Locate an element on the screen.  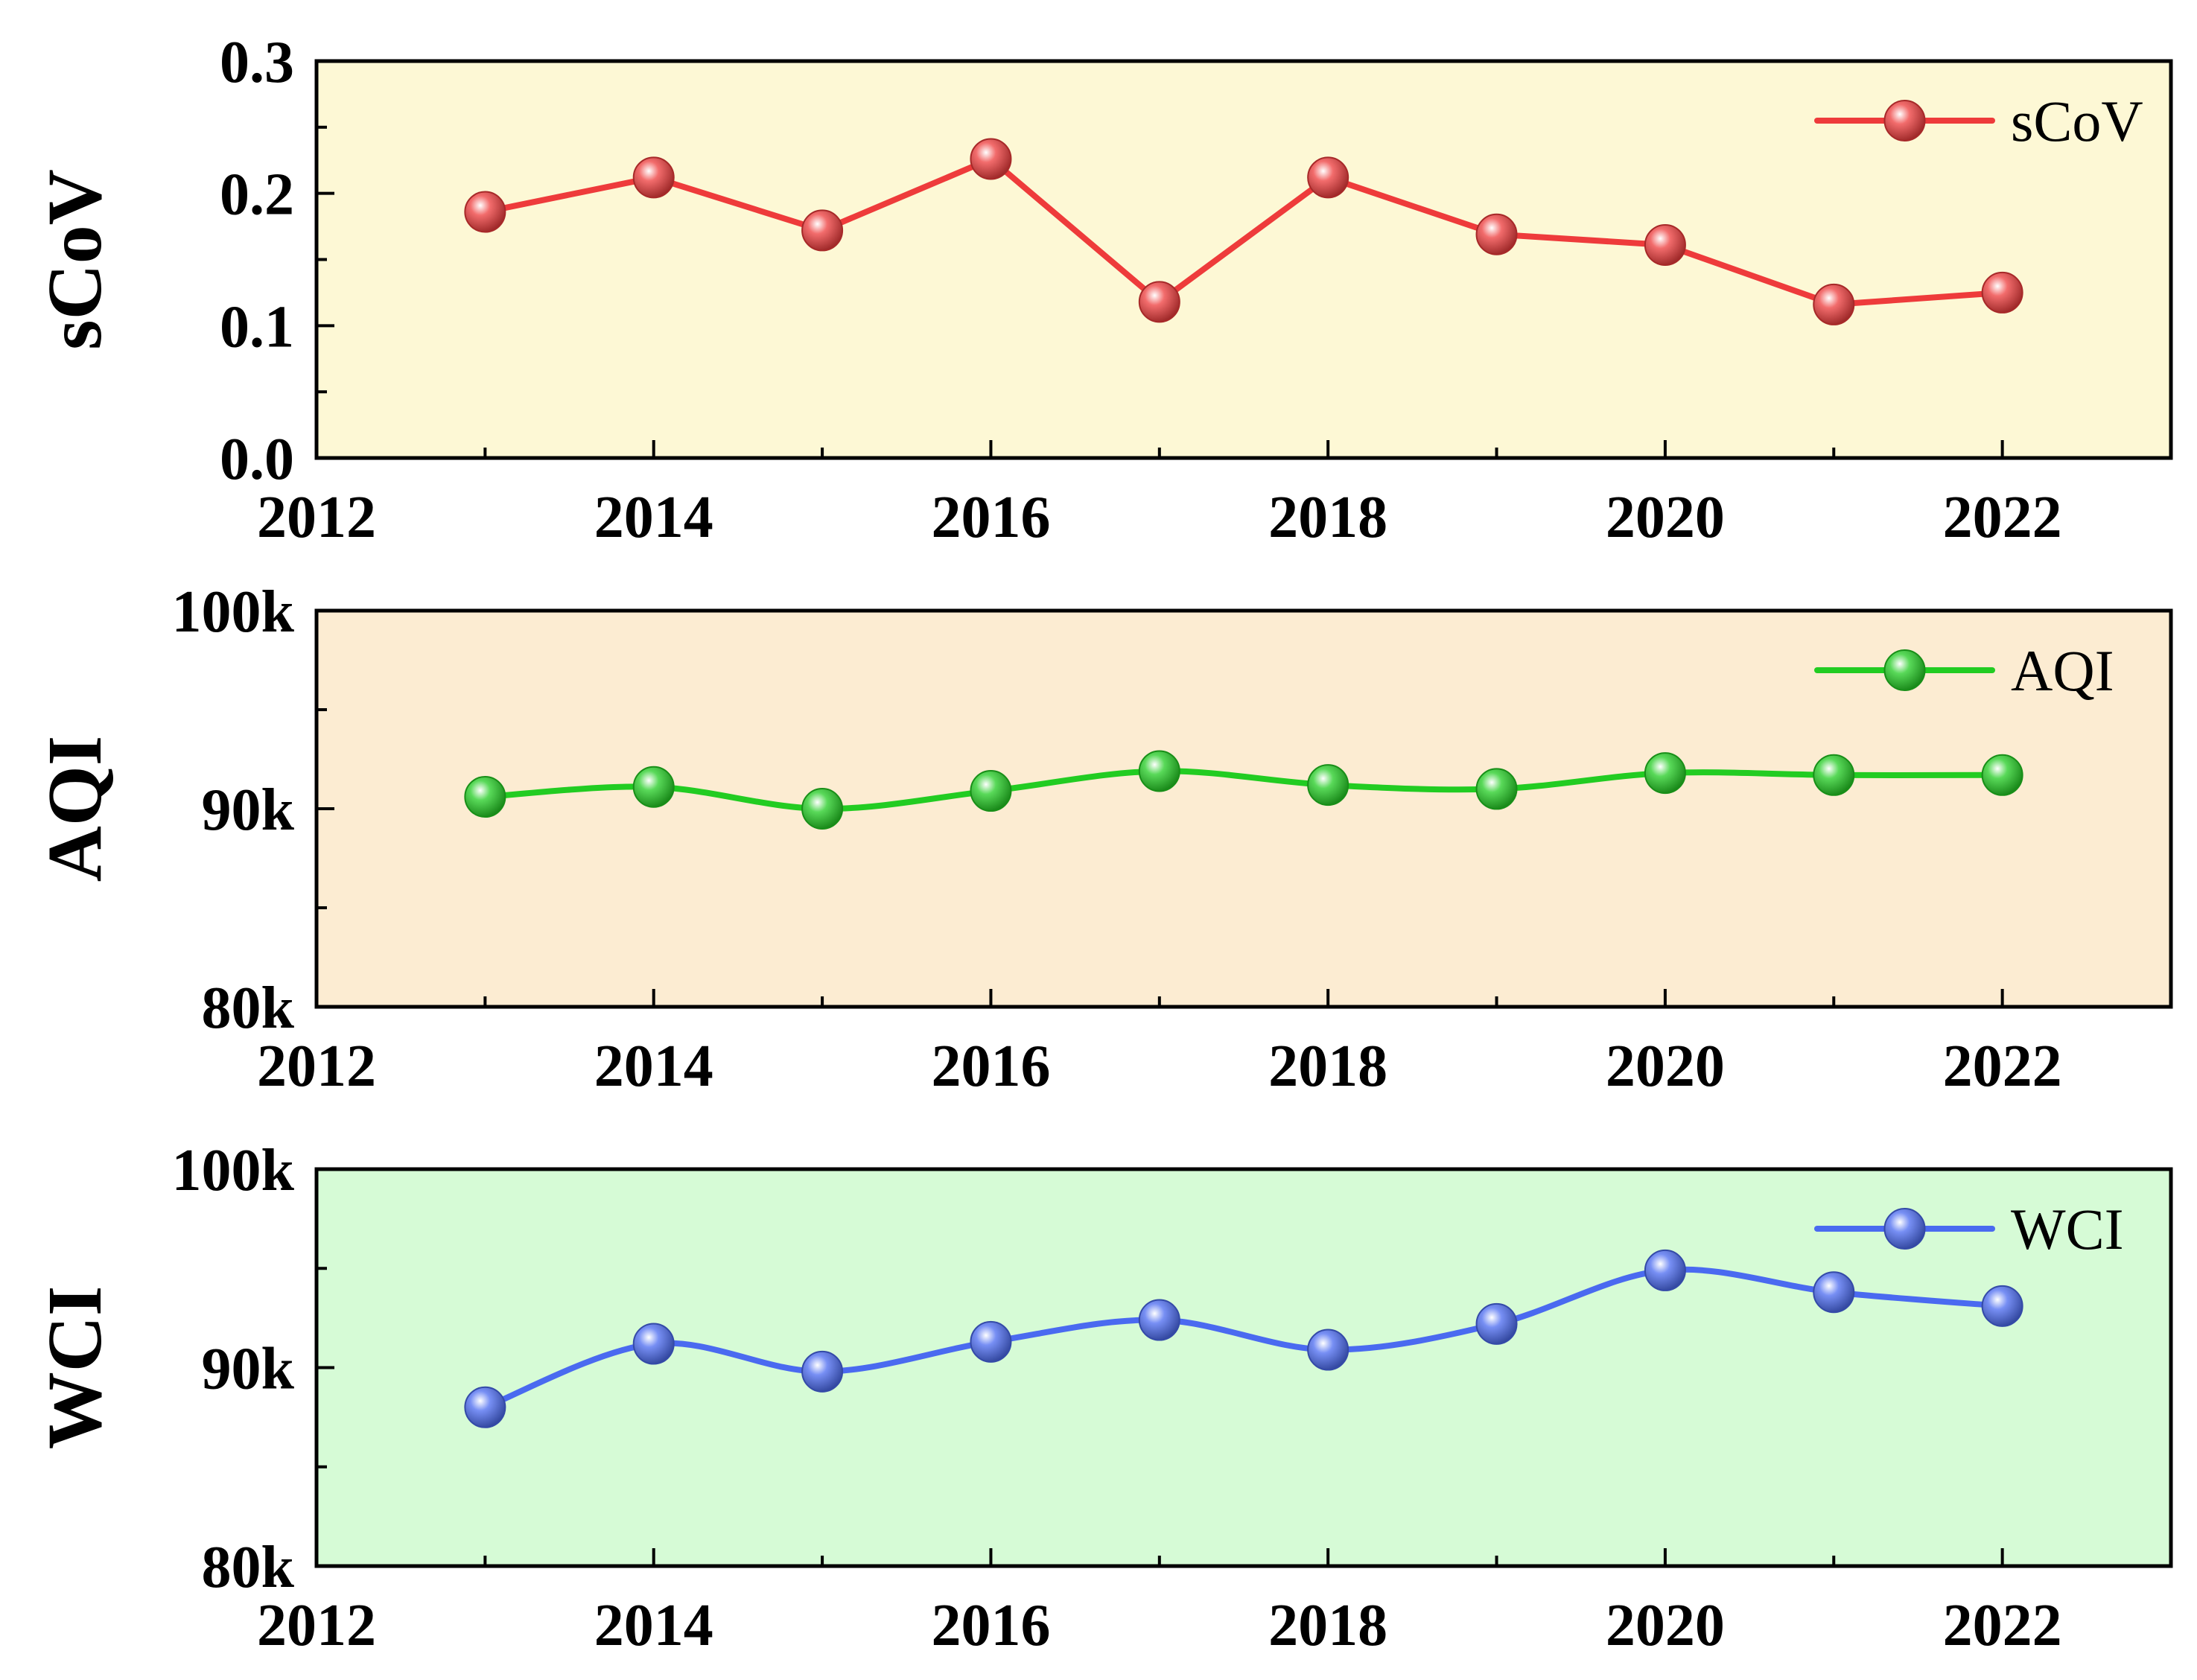
wci-legend-marker is located at coordinates (1904, 1229).